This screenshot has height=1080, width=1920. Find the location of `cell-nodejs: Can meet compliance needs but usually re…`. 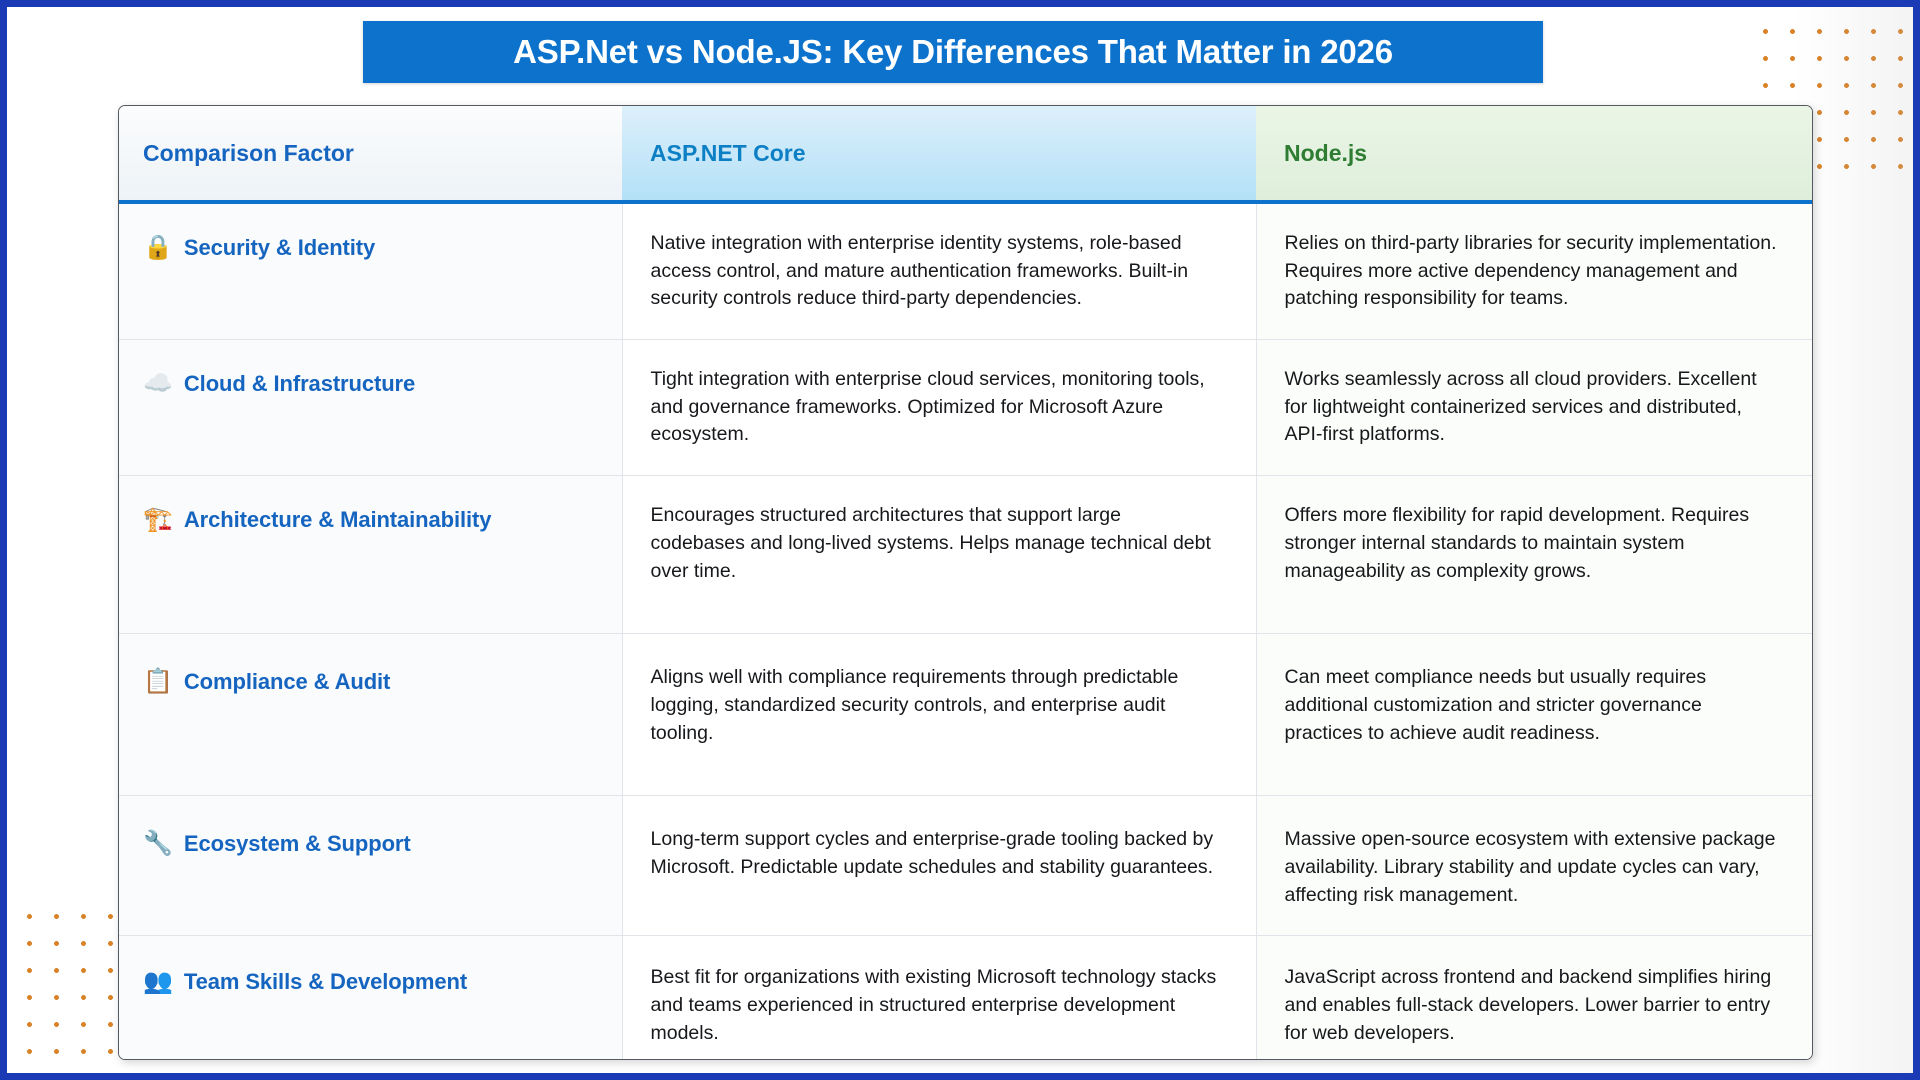

cell-nodejs: Can meet compliance needs but usually re… is located at coordinates (1534, 714).